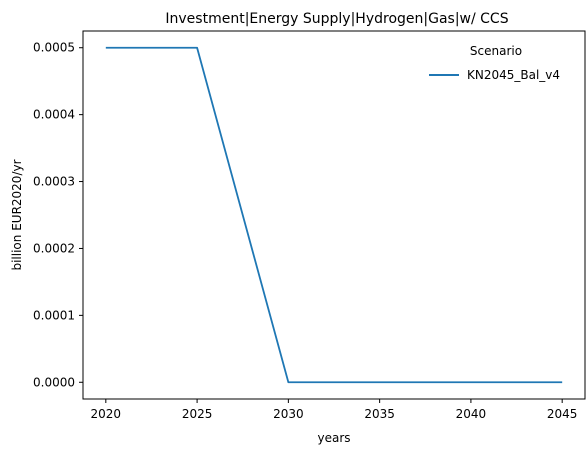 The width and height of the screenshot is (588, 456). I want to click on y-tick-label: 0.0004, so click(54, 115).